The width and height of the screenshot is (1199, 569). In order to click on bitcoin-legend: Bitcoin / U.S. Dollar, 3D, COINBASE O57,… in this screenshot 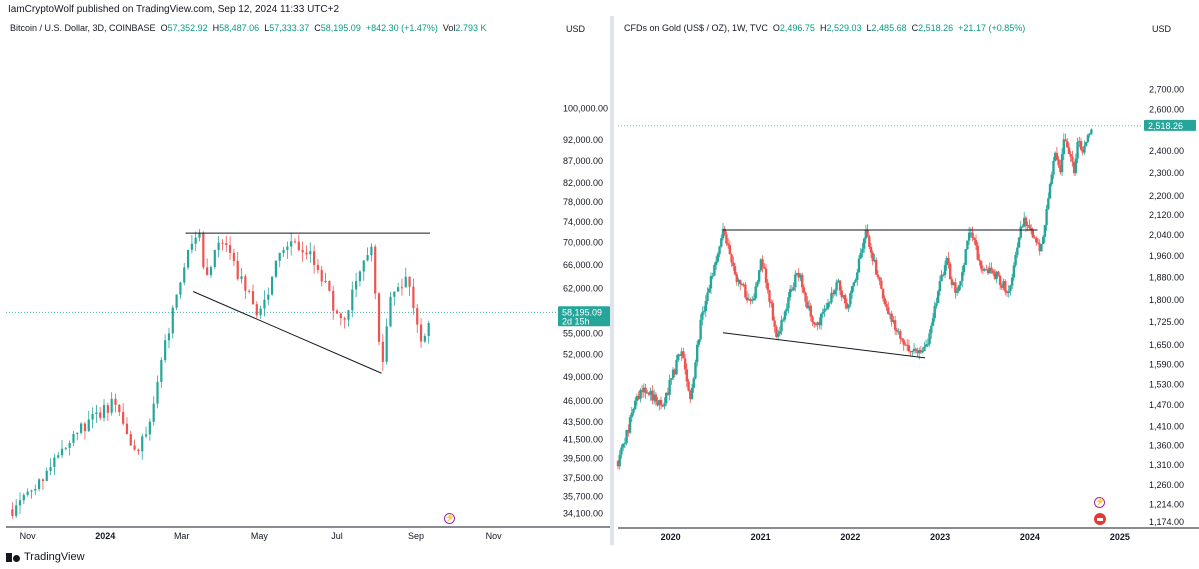, I will do `click(248, 28)`.